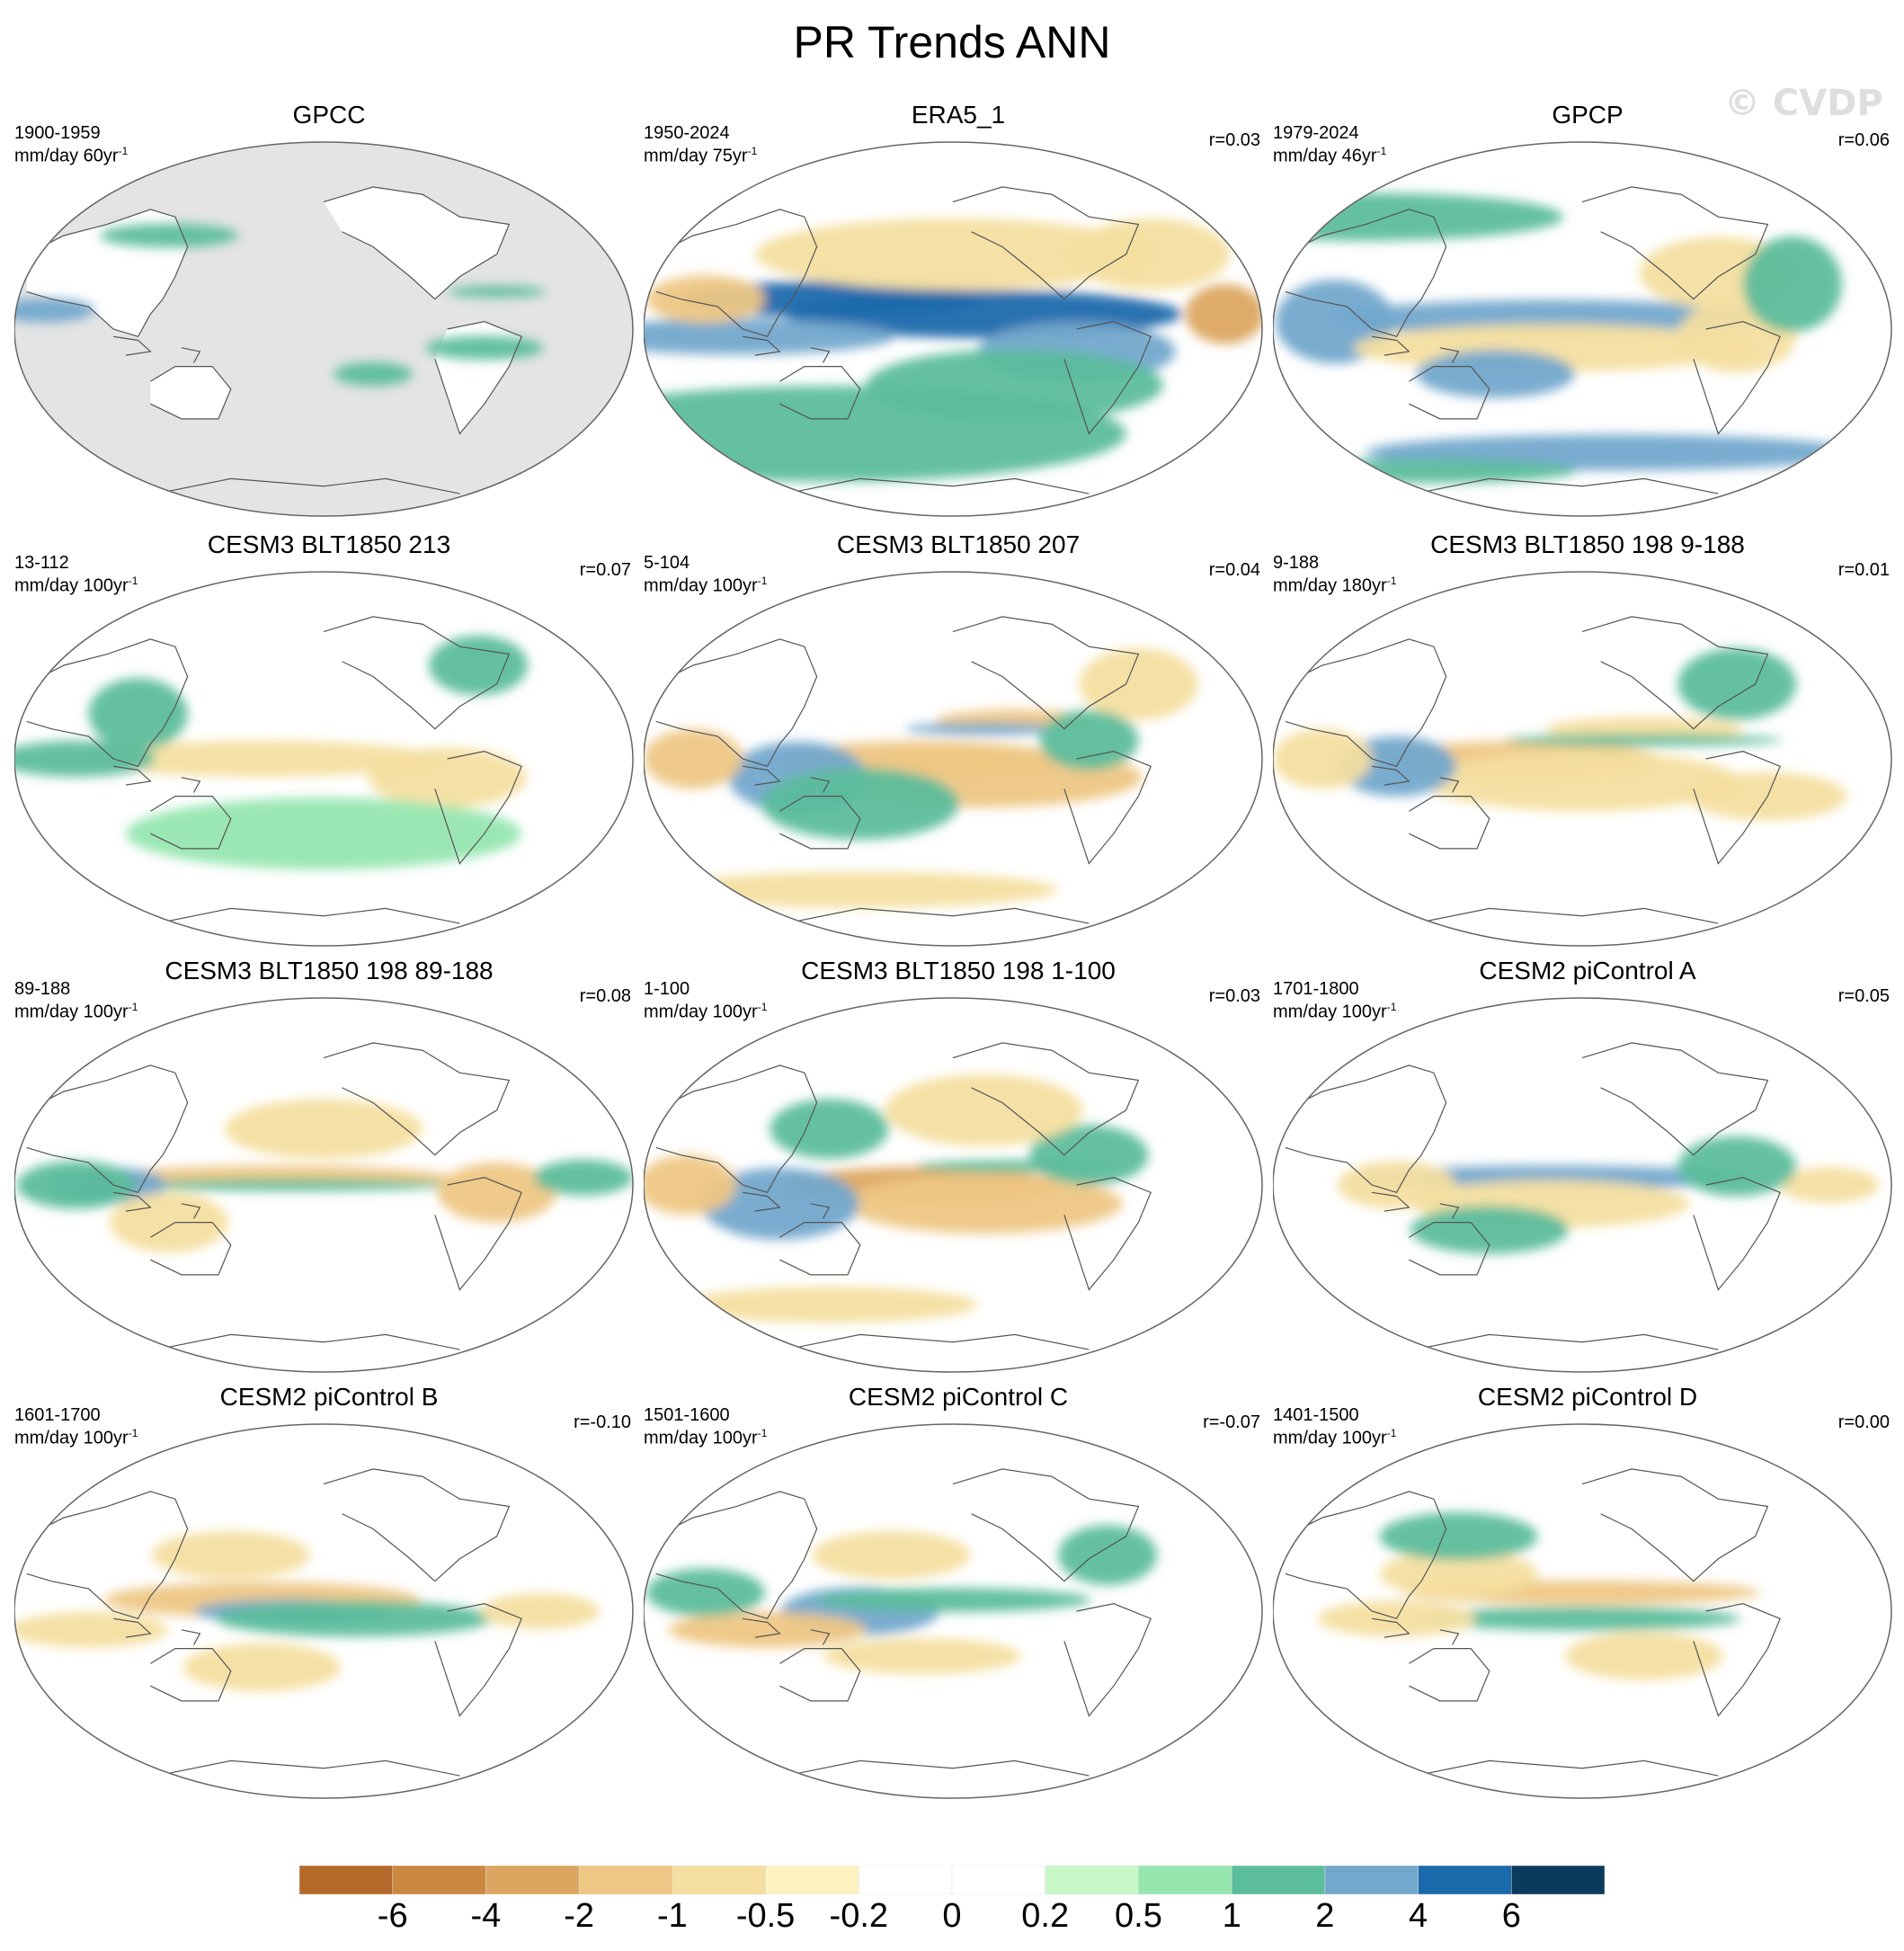 The image size is (1904, 1951). What do you see at coordinates (859, 1916) in the screenshot?
I see `colorbar-tick-label: -0.2` at bounding box center [859, 1916].